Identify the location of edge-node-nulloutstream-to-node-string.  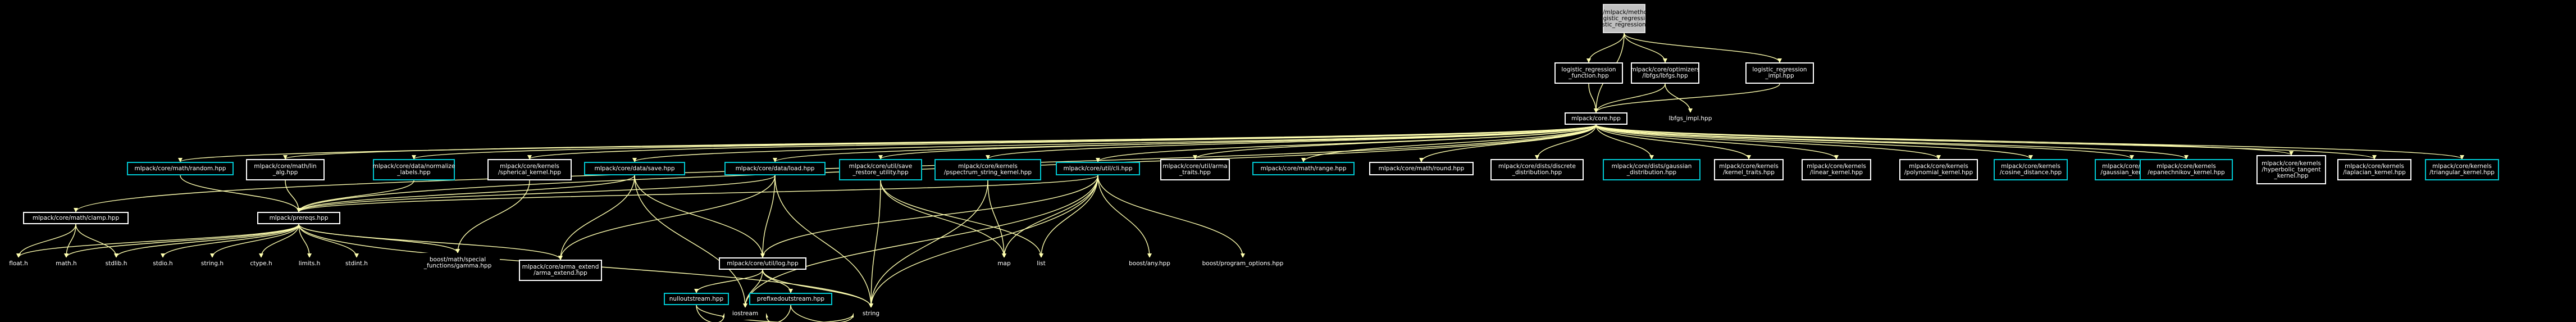
(776, 313).